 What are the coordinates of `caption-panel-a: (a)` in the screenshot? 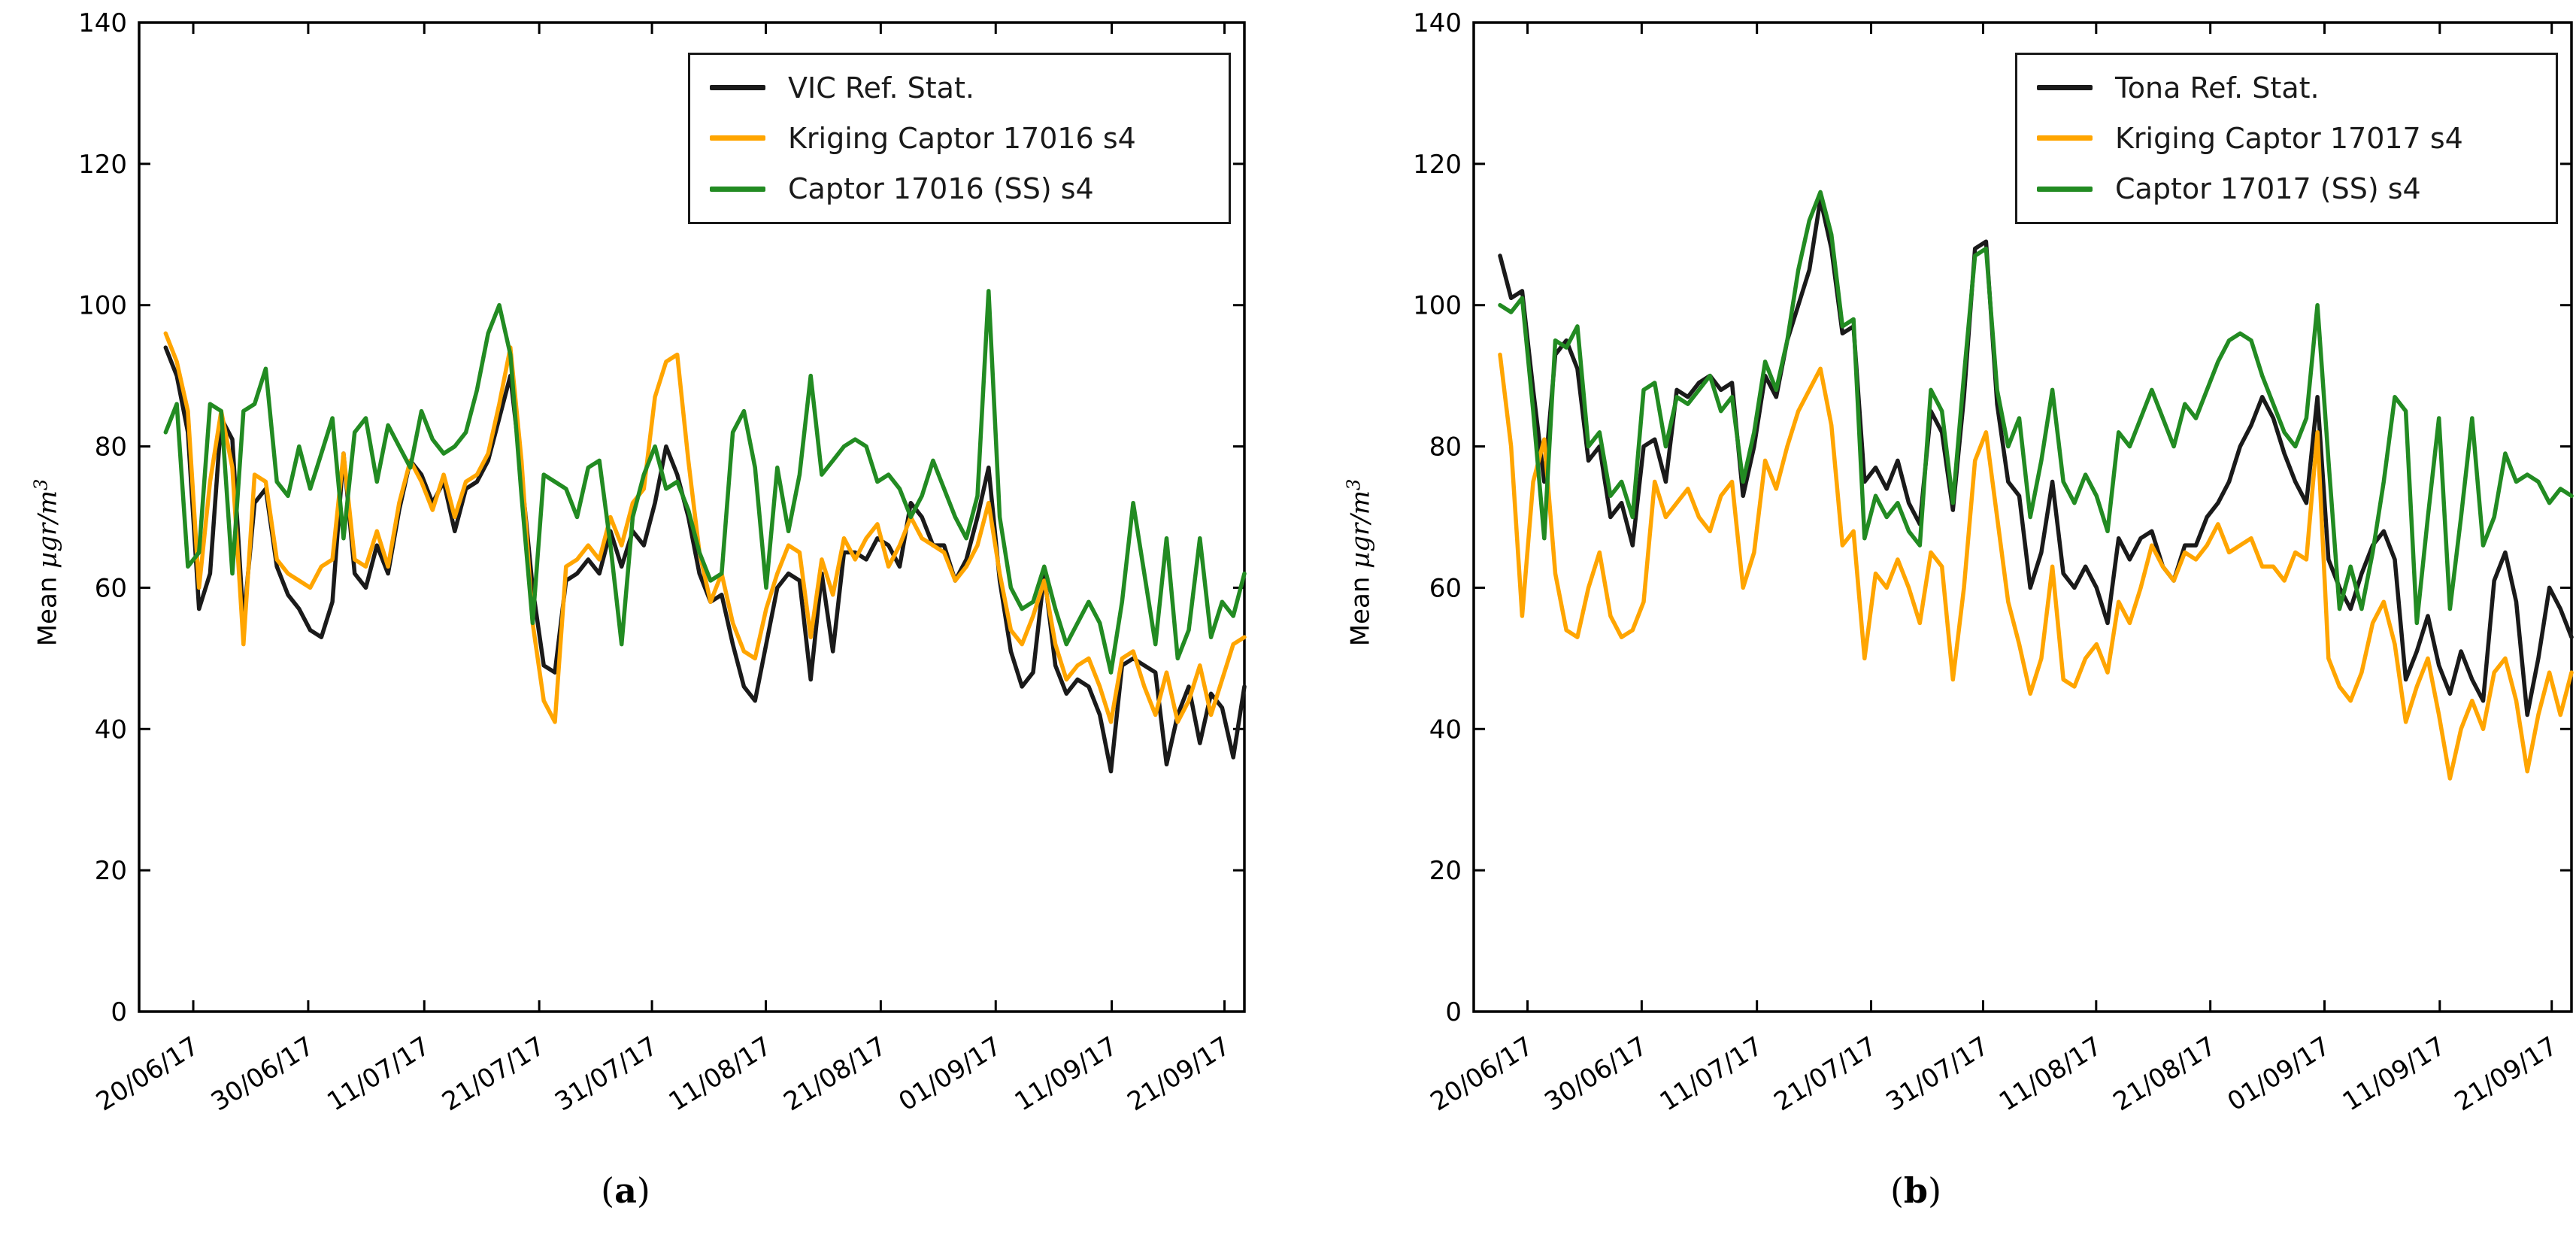 It's located at (625, 1190).